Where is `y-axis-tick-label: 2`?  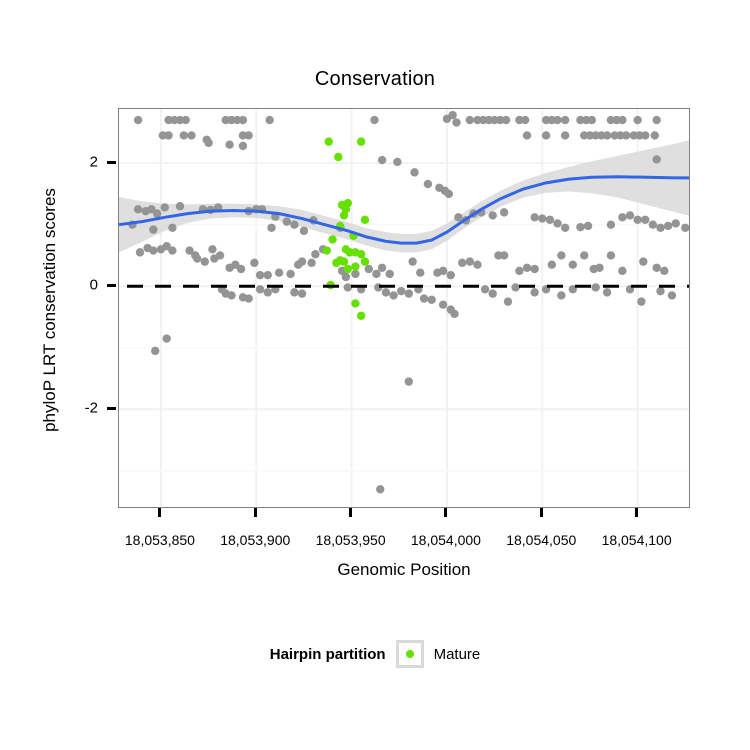
y-axis-tick-label: 2 is located at coordinates (93, 162).